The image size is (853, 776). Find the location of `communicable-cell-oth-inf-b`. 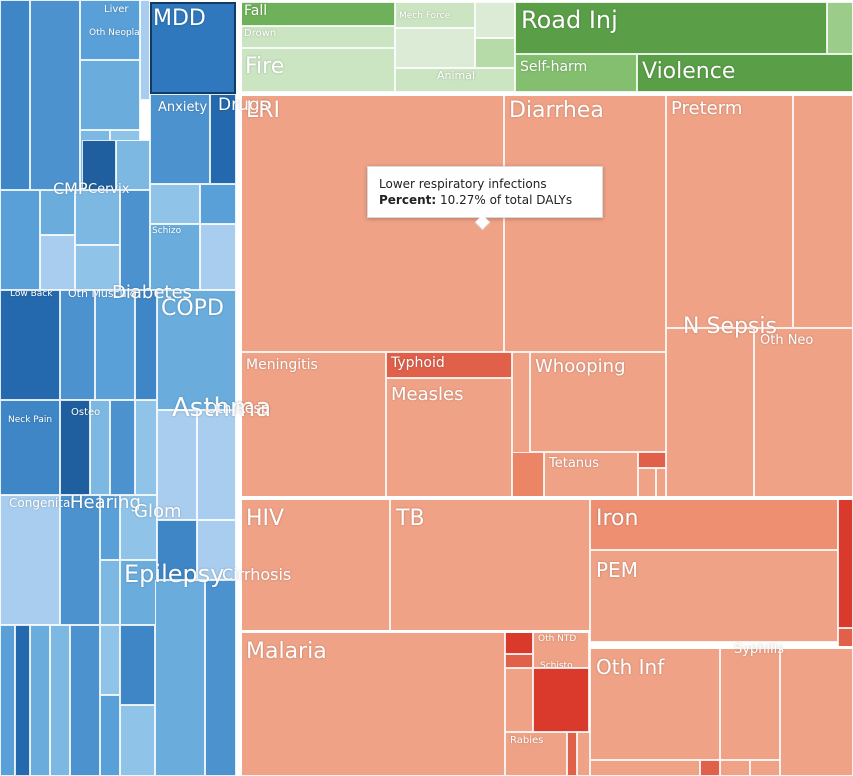

communicable-cell-oth-inf-b is located at coordinates (750, 704).